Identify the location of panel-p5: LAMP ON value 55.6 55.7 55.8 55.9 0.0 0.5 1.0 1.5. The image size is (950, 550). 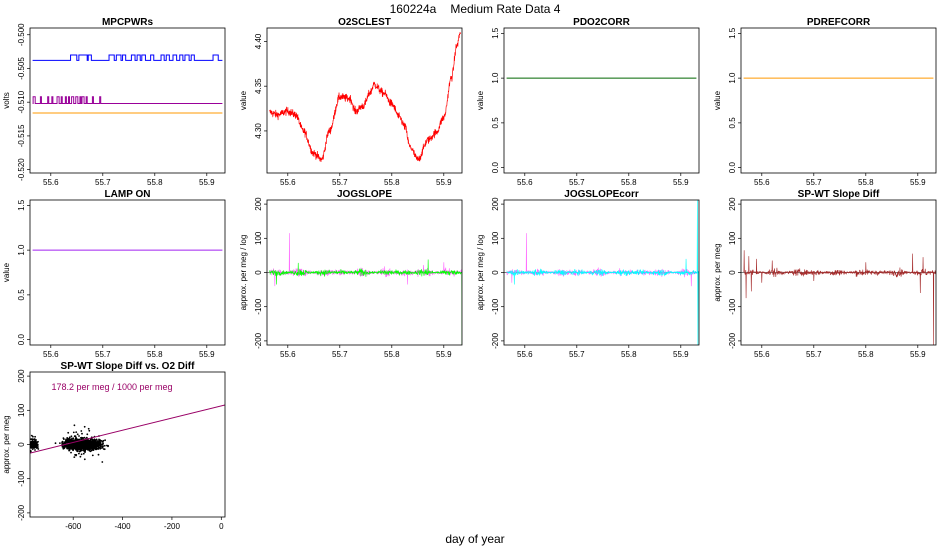
(114, 274).